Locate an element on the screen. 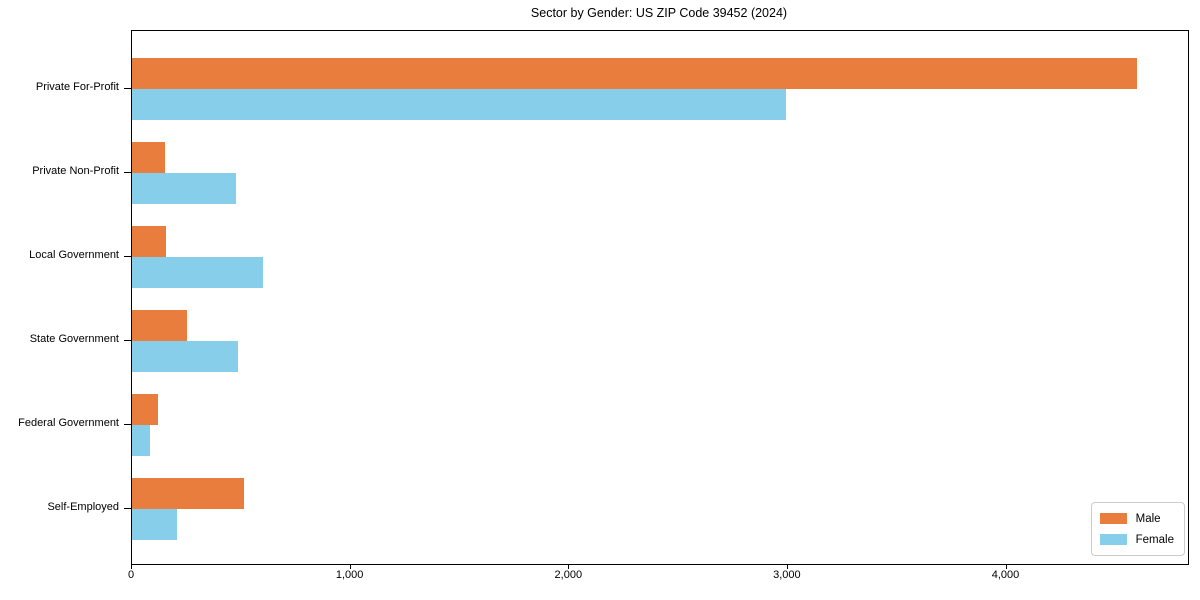 This screenshot has width=1200, height=600. legend: Male Female is located at coordinates (1137, 529).